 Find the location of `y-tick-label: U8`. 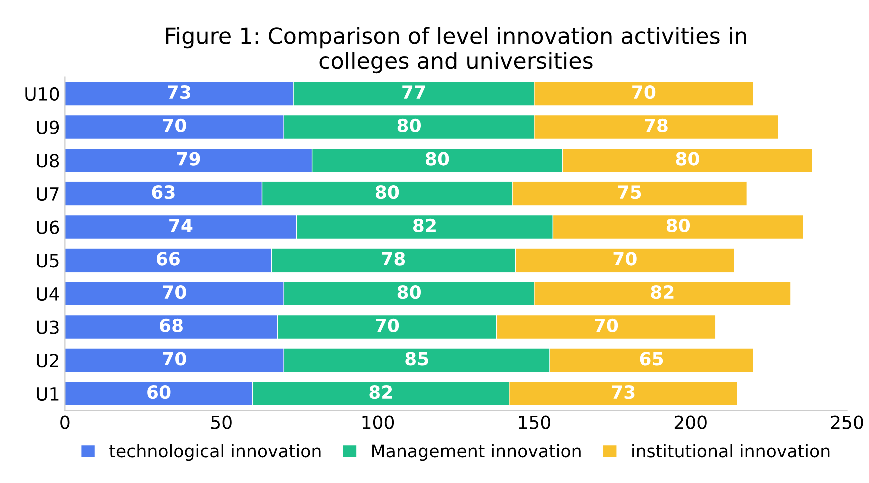

y-tick-label: U8 is located at coordinates (48, 161).